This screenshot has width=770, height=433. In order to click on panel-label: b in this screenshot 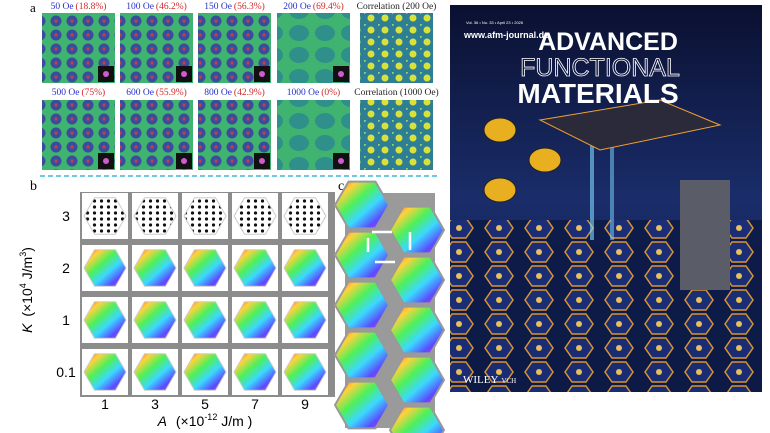, I will do `click(33, 186)`.